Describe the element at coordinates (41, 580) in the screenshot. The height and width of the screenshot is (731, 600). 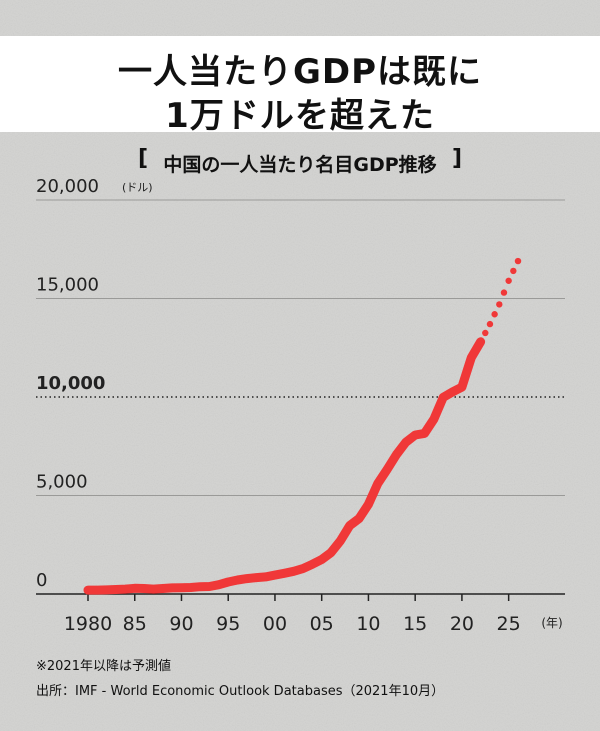
I see `y-tick-label: 0` at that location.